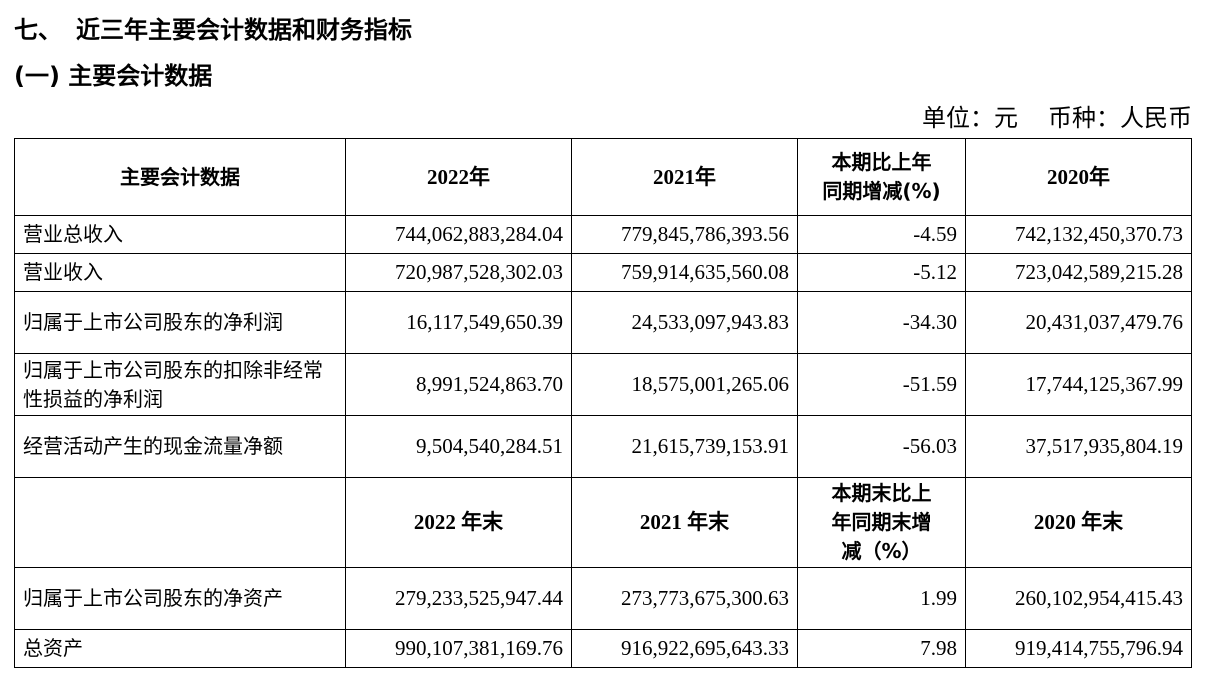 This screenshot has height=695, width=1214. Describe the element at coordinates (881, 322) in the screenshot. I see `cell-change: -34.30` at that location.